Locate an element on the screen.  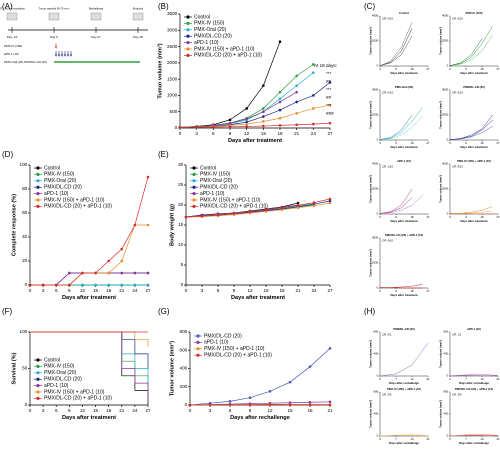
treatment-label: aPD-1 (10) is located at coordinates (11, 54).